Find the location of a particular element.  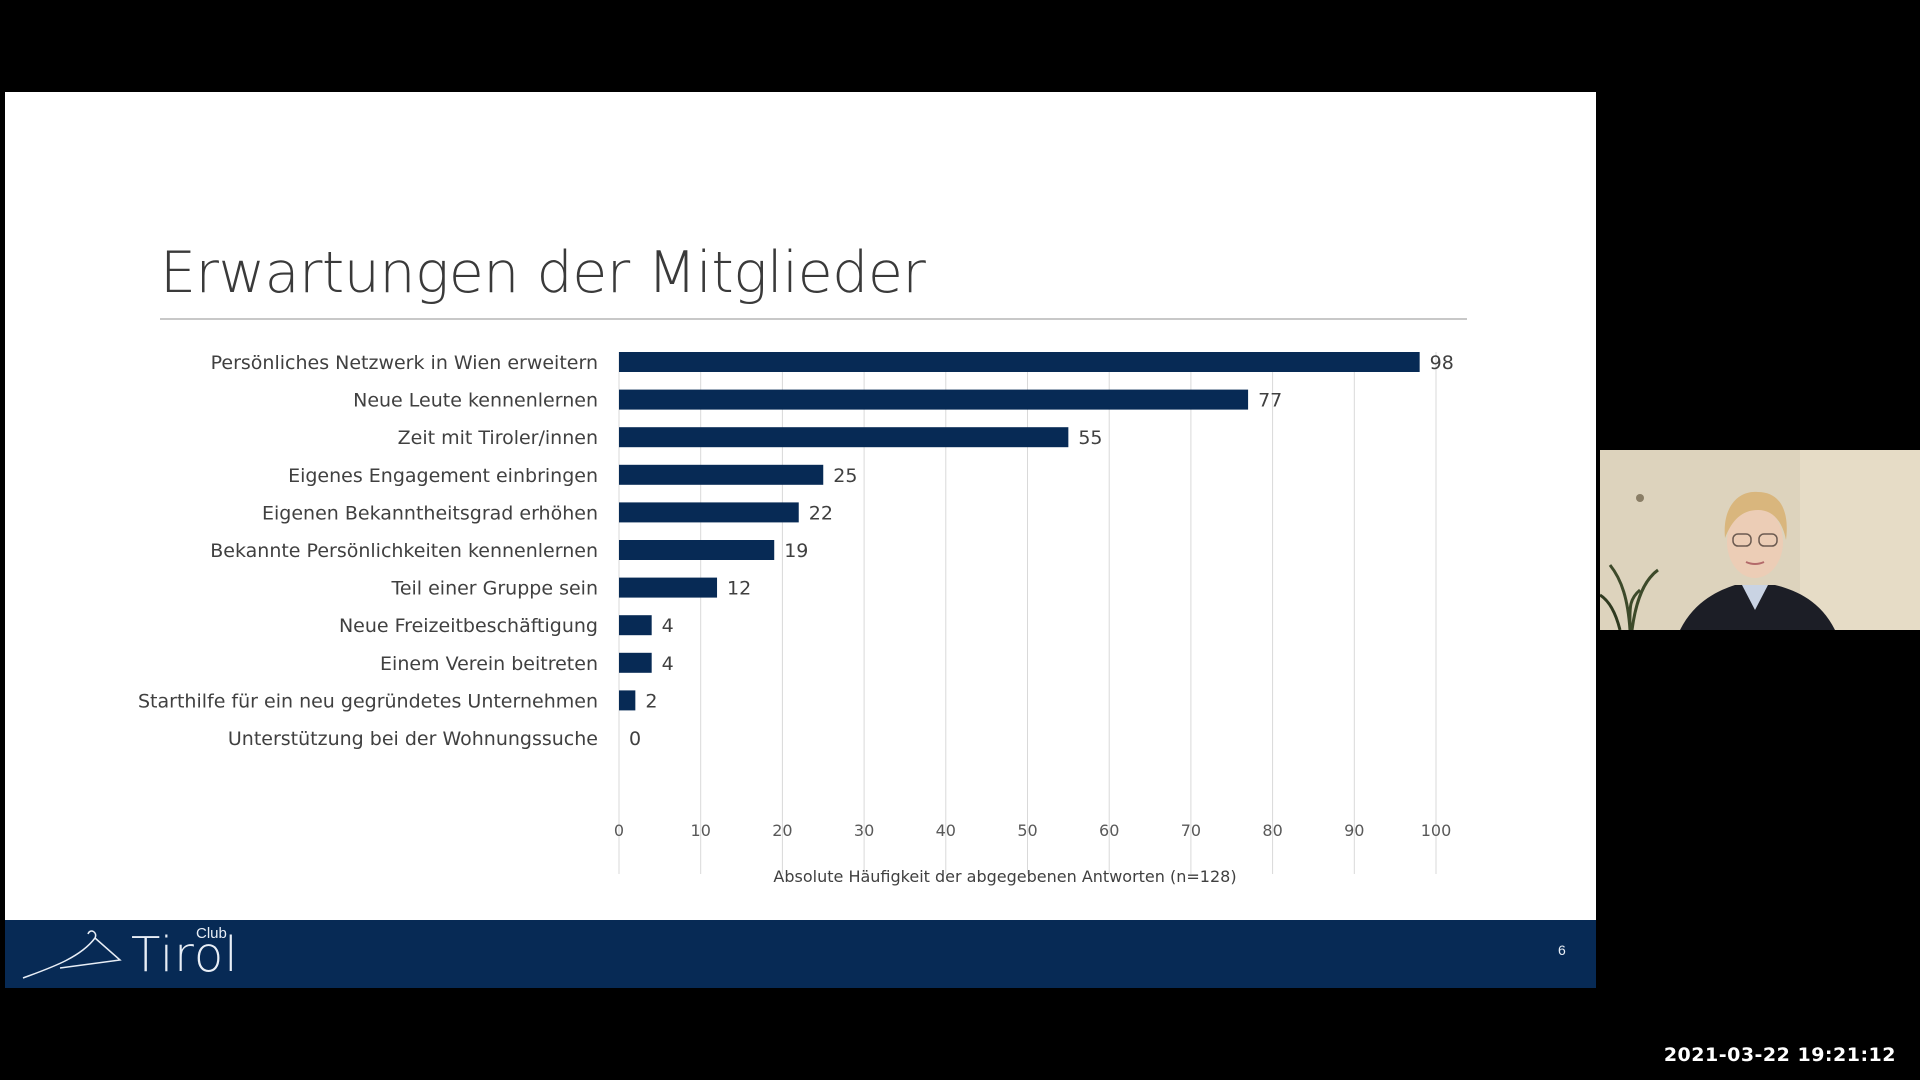

category-label: Unterstützung bei der Wohnungssuche is located at coordinates (413, 739).